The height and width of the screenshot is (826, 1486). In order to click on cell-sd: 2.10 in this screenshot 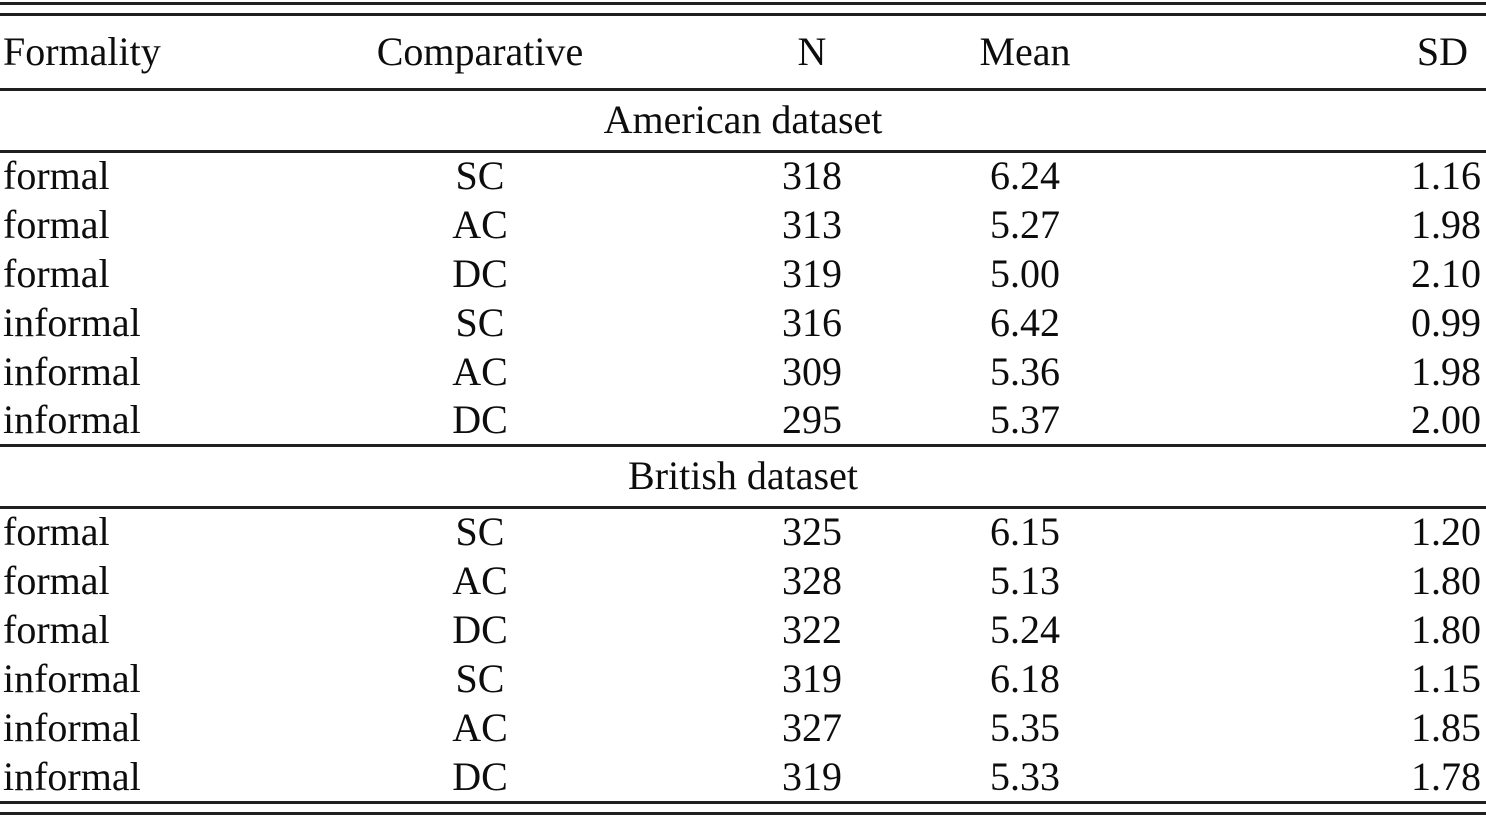, I will do `click(1446, 273)`.